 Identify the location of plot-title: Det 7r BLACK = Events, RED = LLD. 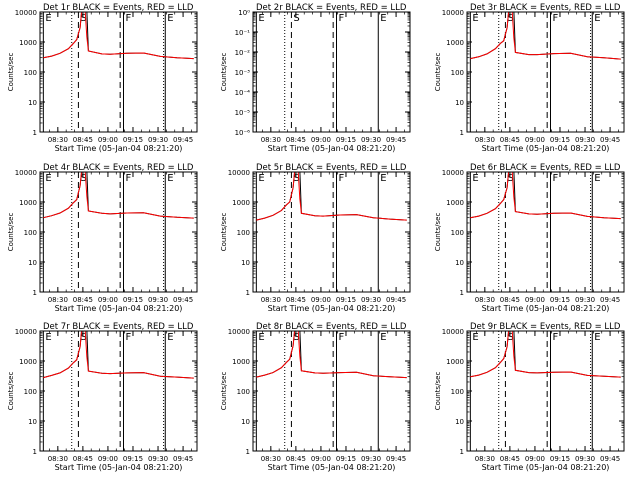
(118, 327).